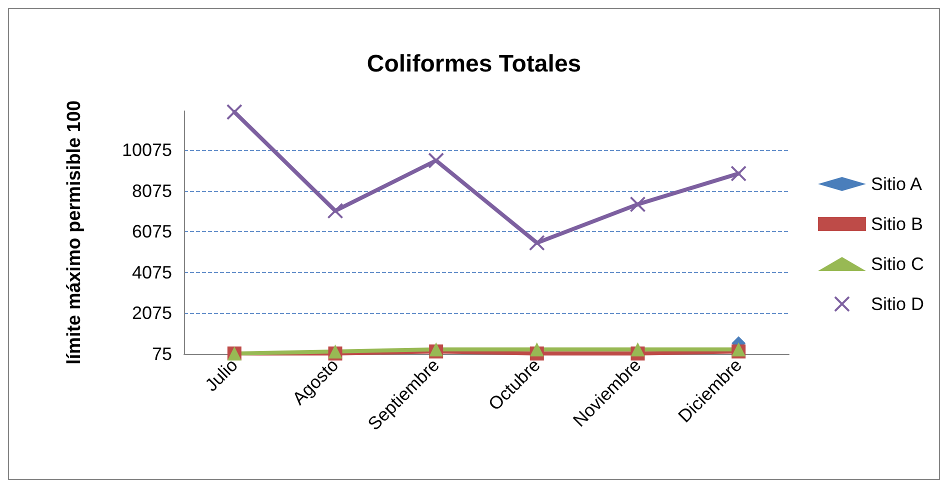 Image resolution: width=949 pixels, height=488 pixels. I want to click on y-tick-label: 10075, so click(147, 150).